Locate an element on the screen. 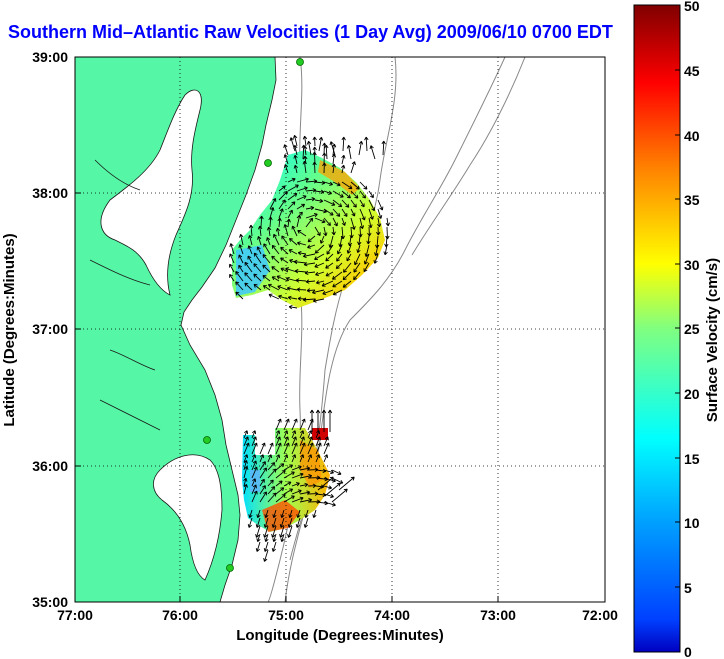 Image resolution: width=724 pixels, height=659 pixels. colorbar is located at coordinates (657, 328).